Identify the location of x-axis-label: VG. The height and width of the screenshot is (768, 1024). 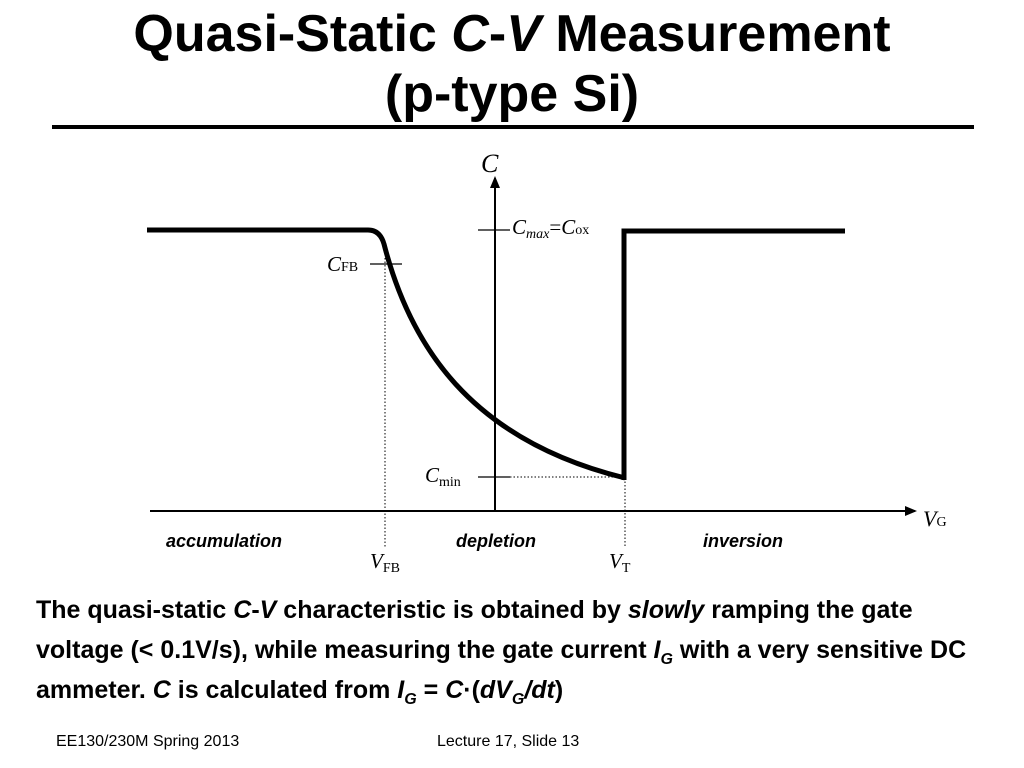
(935, 518).